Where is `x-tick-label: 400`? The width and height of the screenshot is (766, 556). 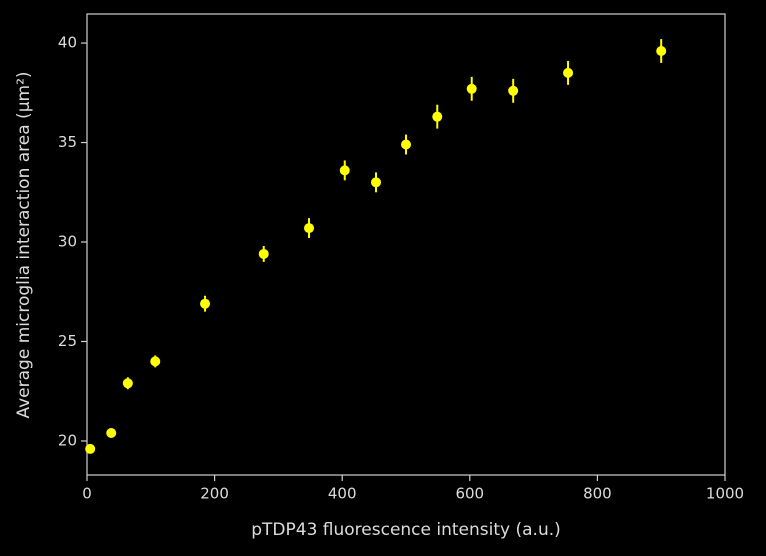
x-tick-label: 400 is located at coordinates (342, 494).